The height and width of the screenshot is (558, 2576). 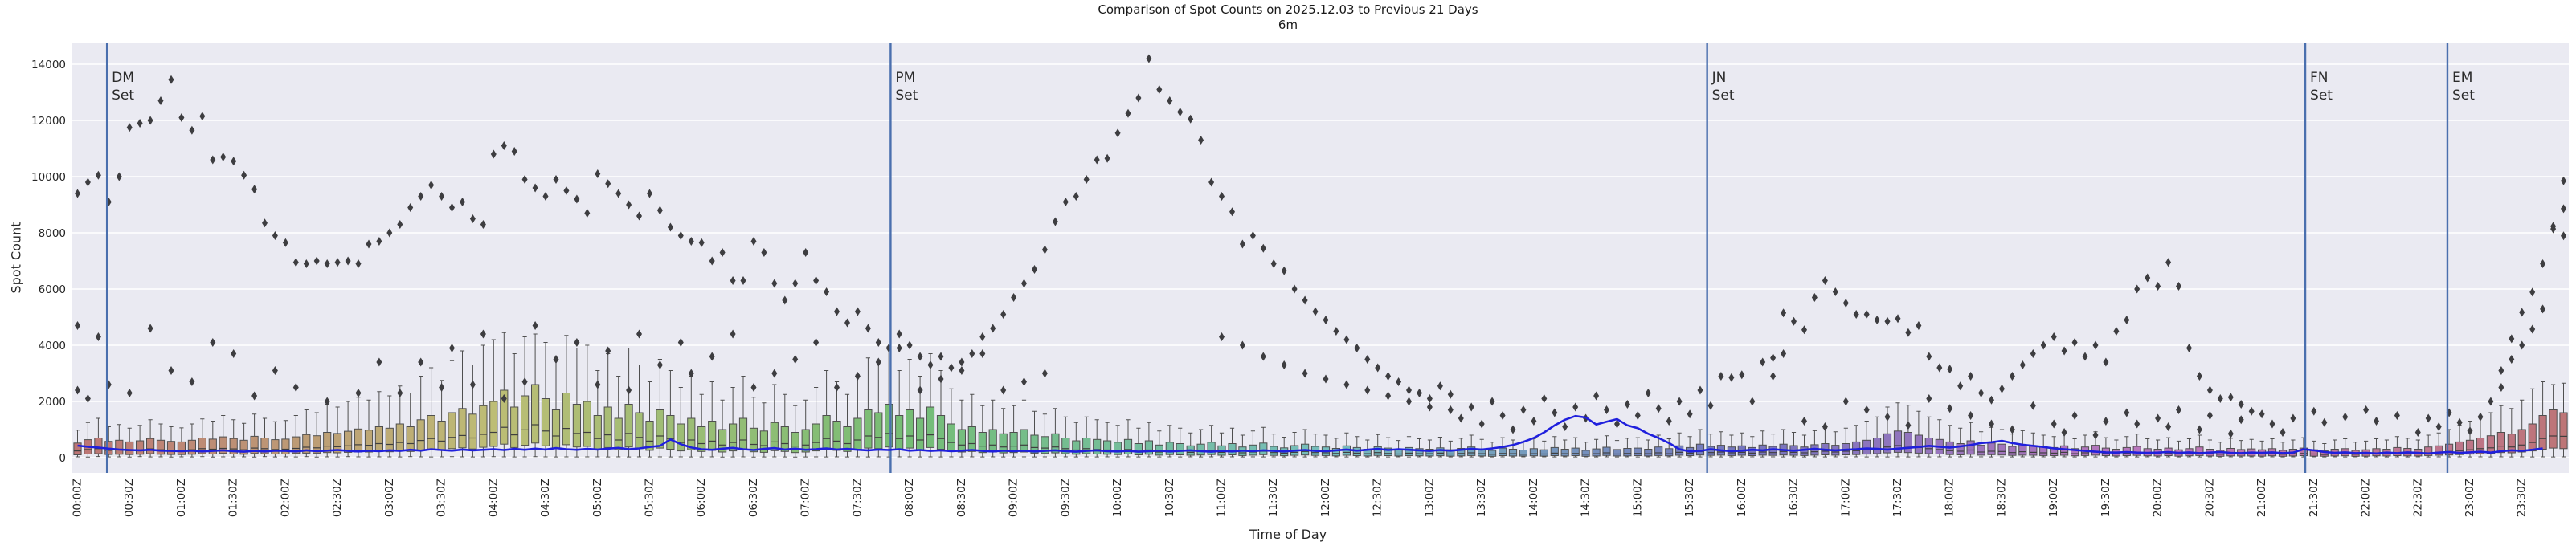 I want to click on x-tick-label: 05:00Z, so click(x=597, y=498).